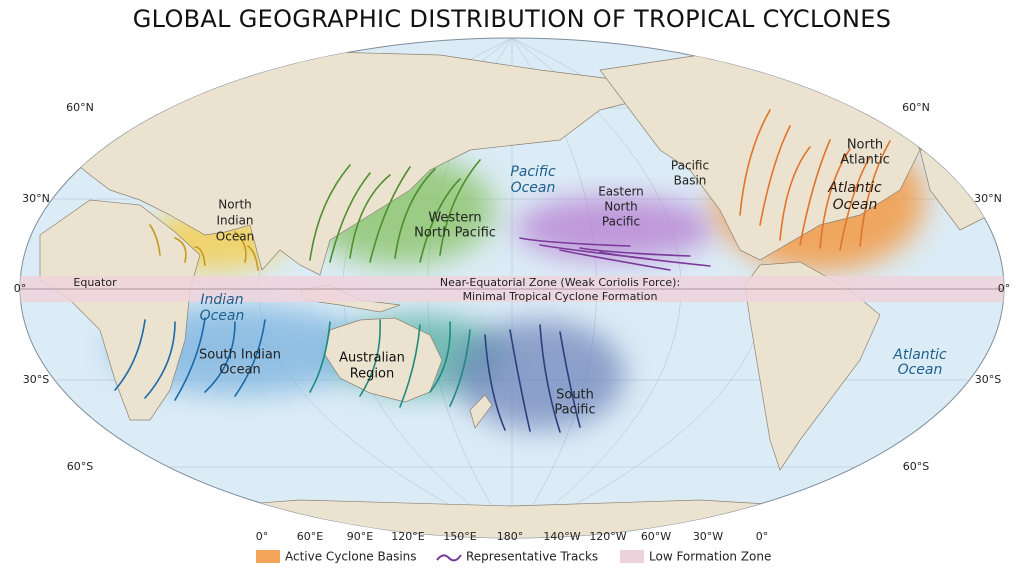 Image resolution: width=1024 pixels, height=572 pixels. I want to click on legend-label: Representative Tracks, so click(532, 557).